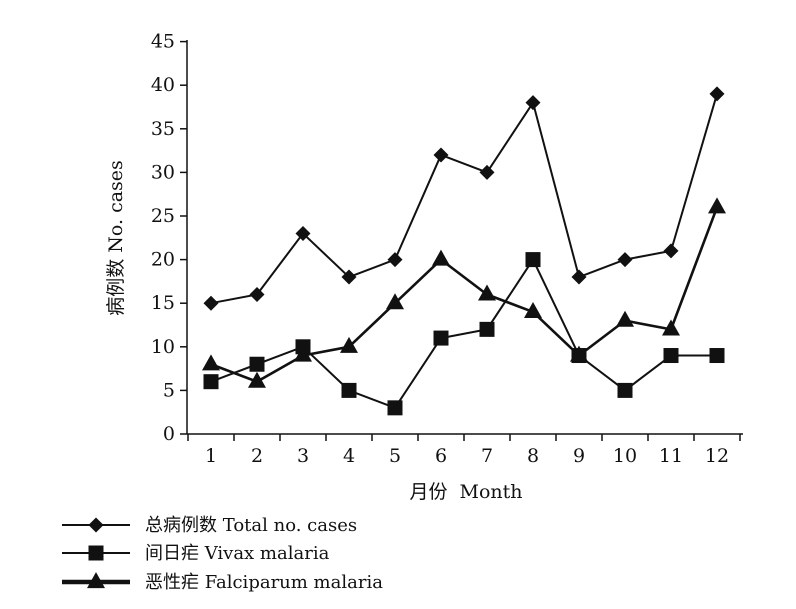  Describe the element at coordinates (579, 456) in the screenshot. I see `x-tick-label: 9` at that location.